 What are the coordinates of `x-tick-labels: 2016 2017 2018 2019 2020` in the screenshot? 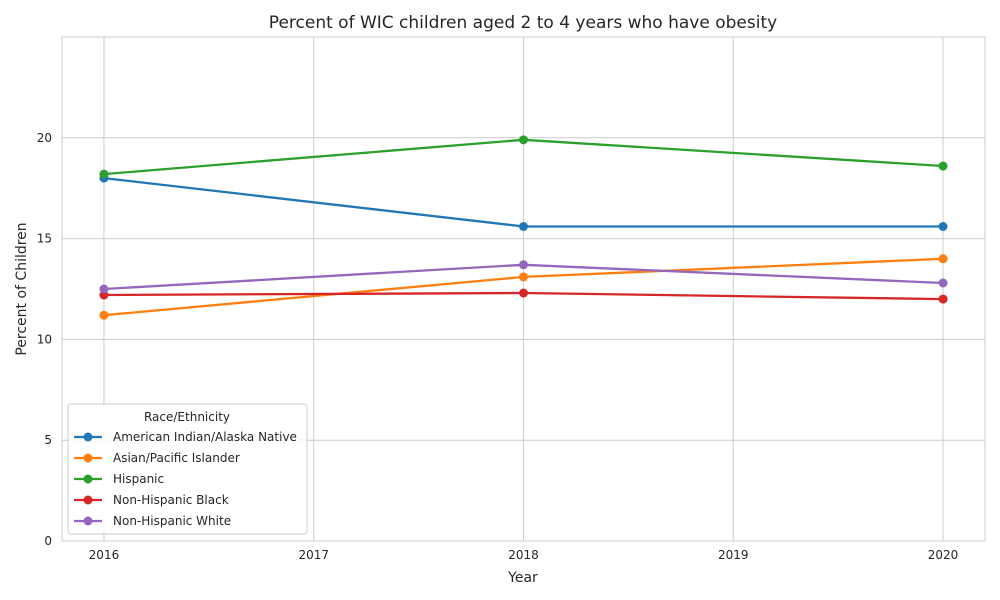 It's located at (524, 555).